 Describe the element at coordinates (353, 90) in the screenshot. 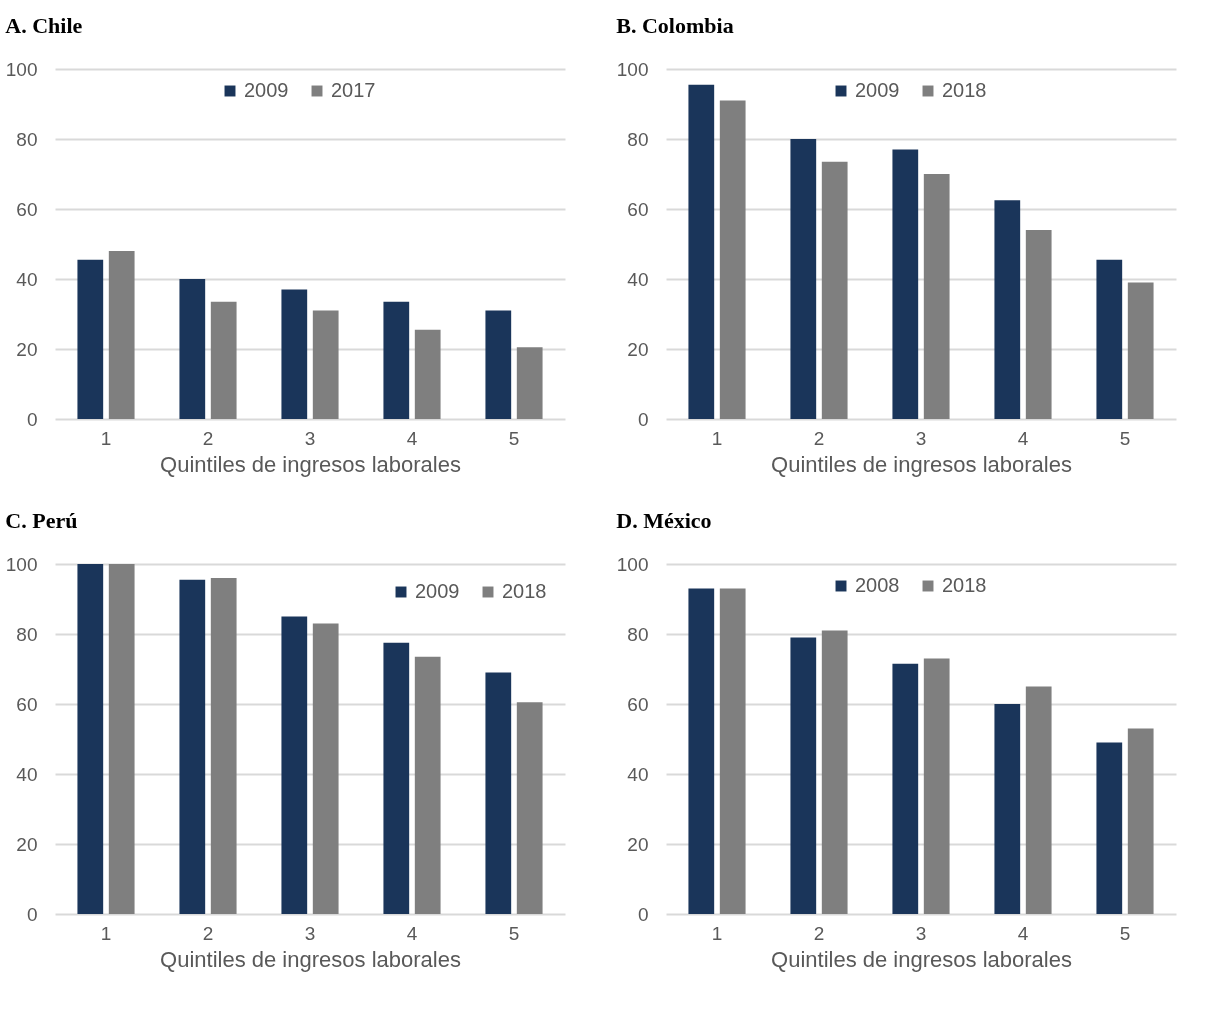

I see `legend-label: 2017` at that location.